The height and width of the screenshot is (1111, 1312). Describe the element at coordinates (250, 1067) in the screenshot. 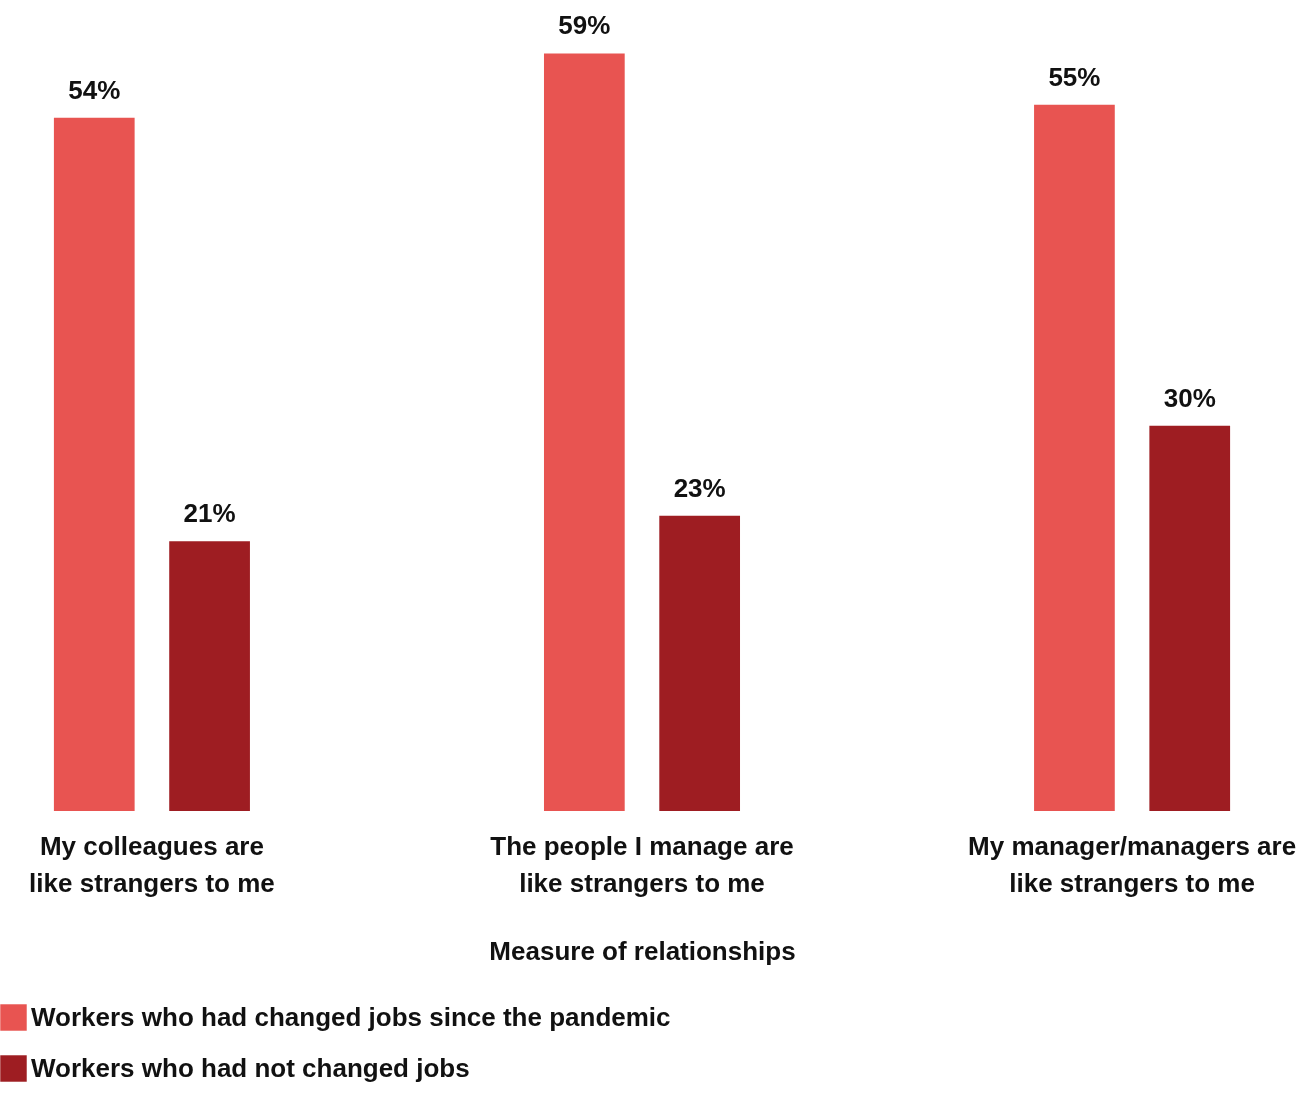

I see `legend-label: Workers who had not changed jobs` at that location.